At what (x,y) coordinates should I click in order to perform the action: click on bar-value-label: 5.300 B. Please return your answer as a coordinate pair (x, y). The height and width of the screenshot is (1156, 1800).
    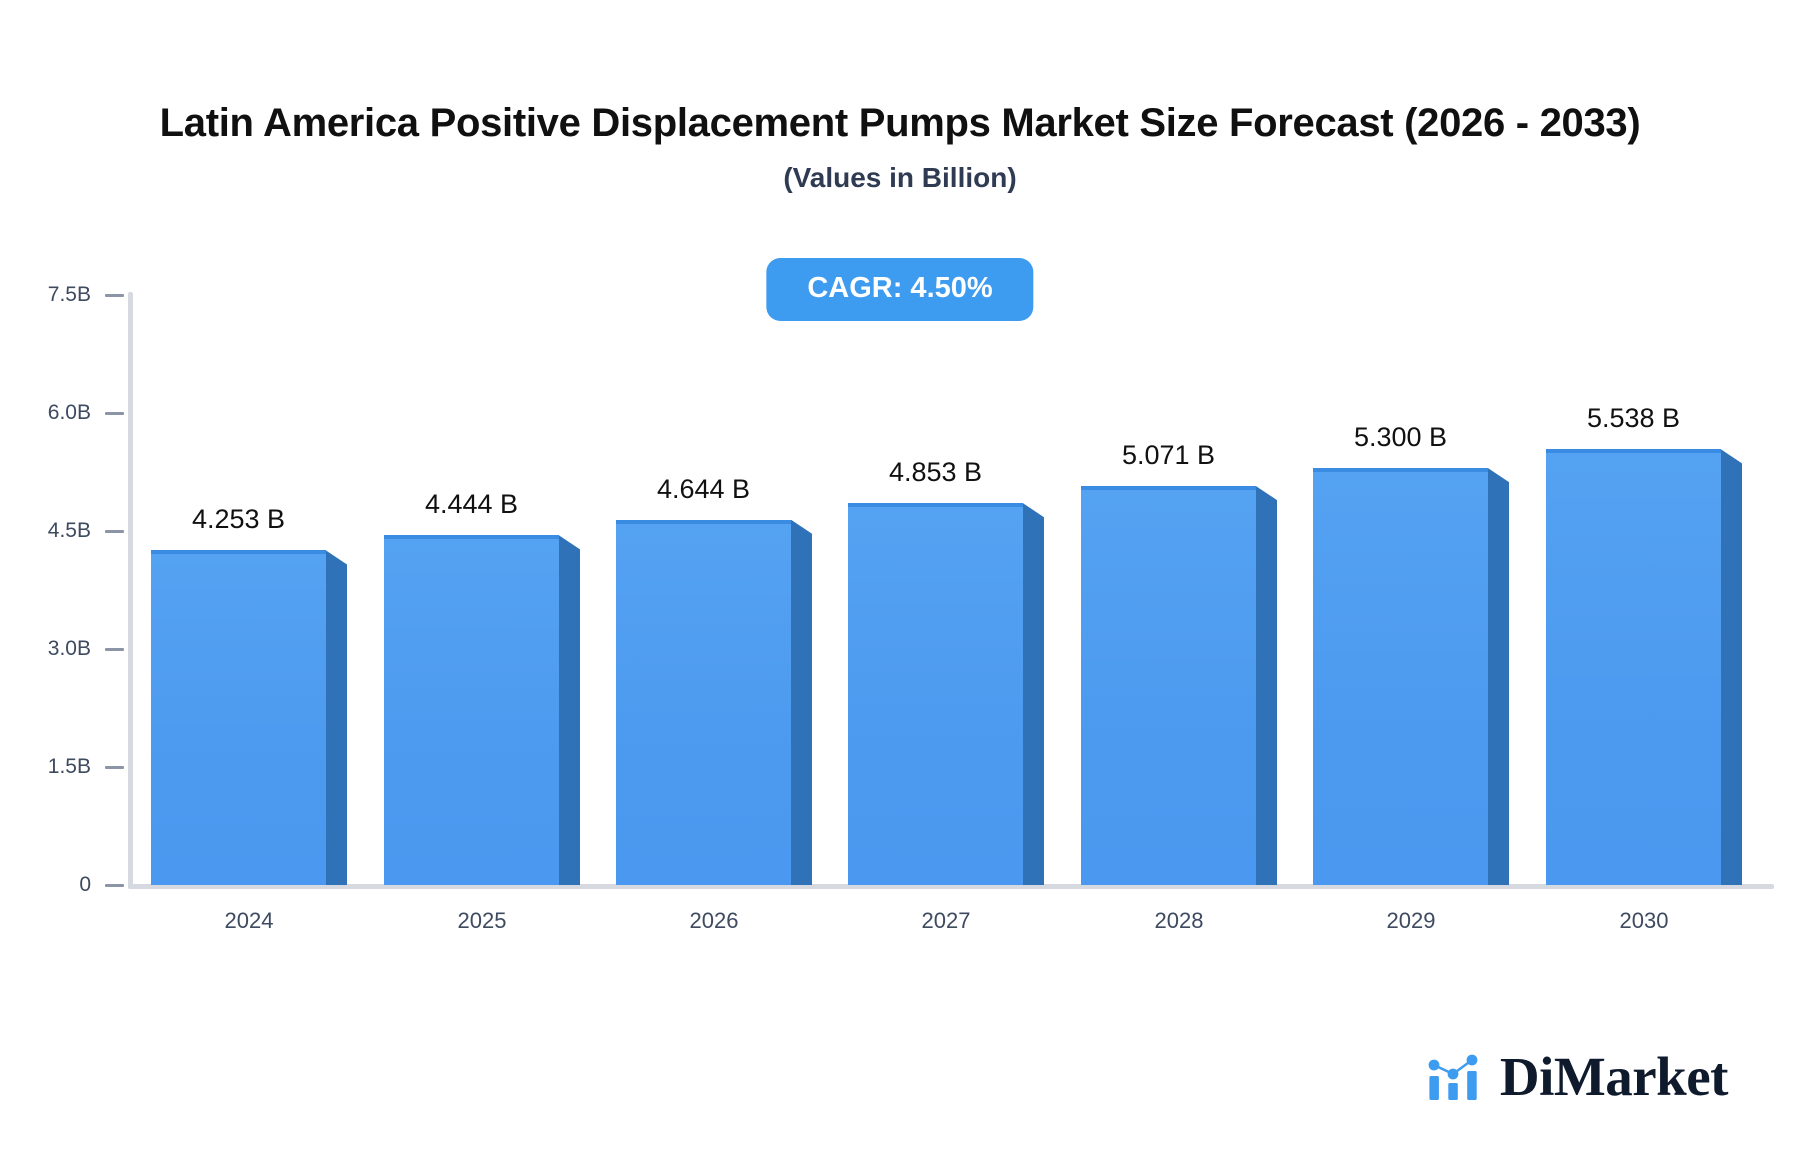
    Looking at the image, I should click on (1400, 437).